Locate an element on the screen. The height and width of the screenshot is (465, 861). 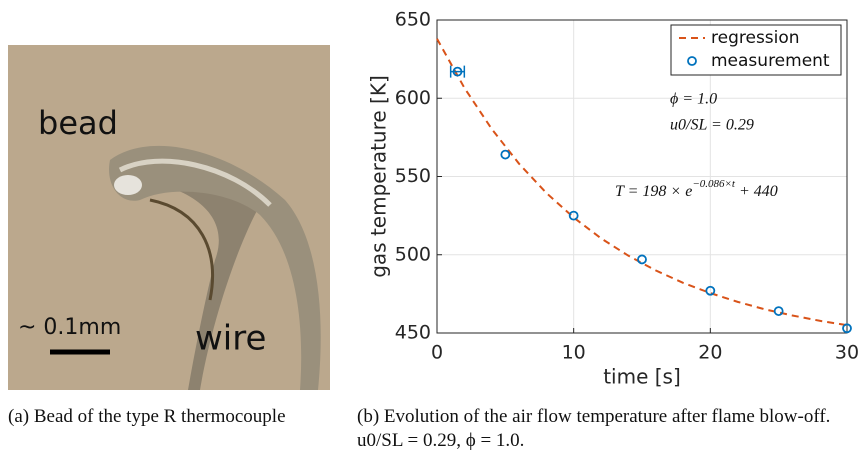
formula-base: T = 198 × e is located at coordinates (653, 191).